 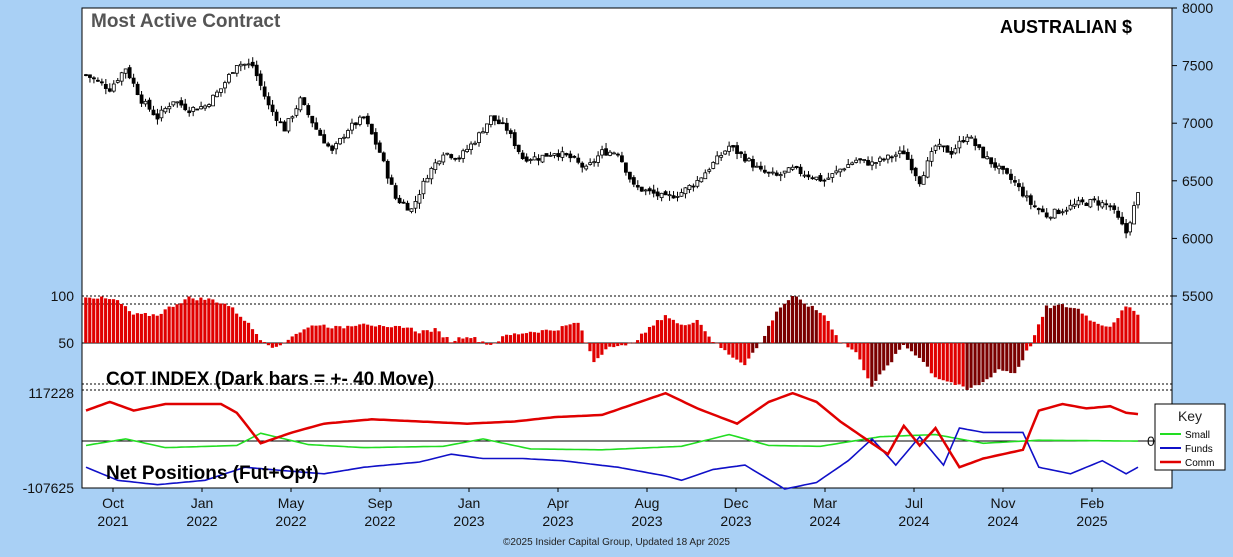 I want to click on net-line-comm, so click(x=612, y=430).